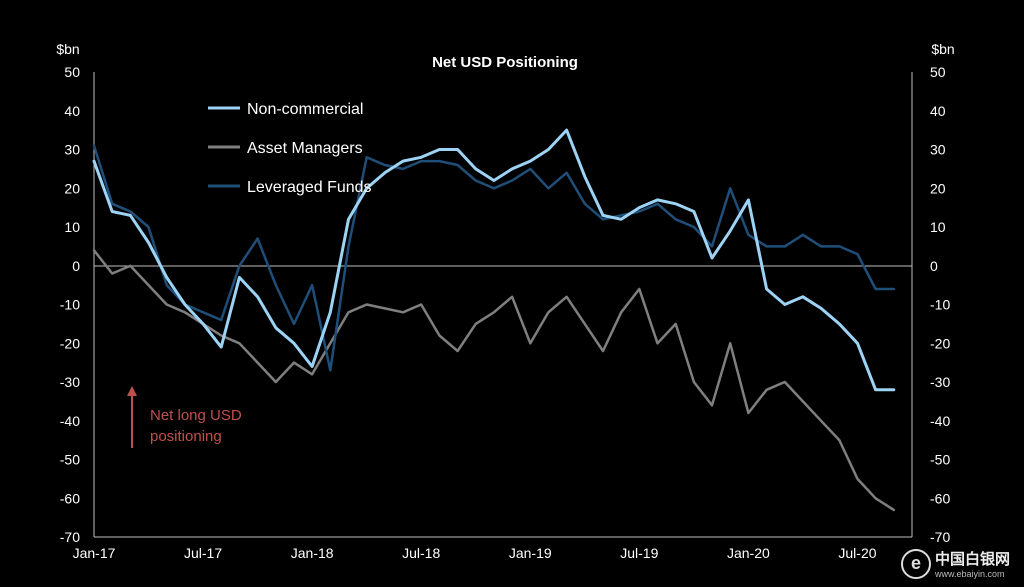 The height and width of the screenshot is (587, 1024). Describe the element at coordinates (72, 188) in the screenshot. I see `y-tick-label-left: 20` at that location.